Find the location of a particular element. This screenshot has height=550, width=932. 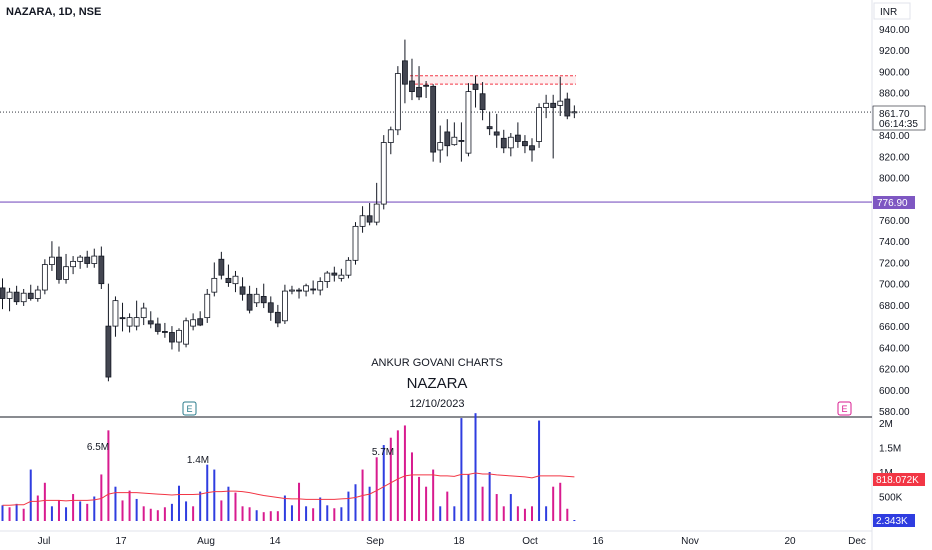

symbol-title: NAZARA, 1D, NSE is located at coordinates (53, 12).